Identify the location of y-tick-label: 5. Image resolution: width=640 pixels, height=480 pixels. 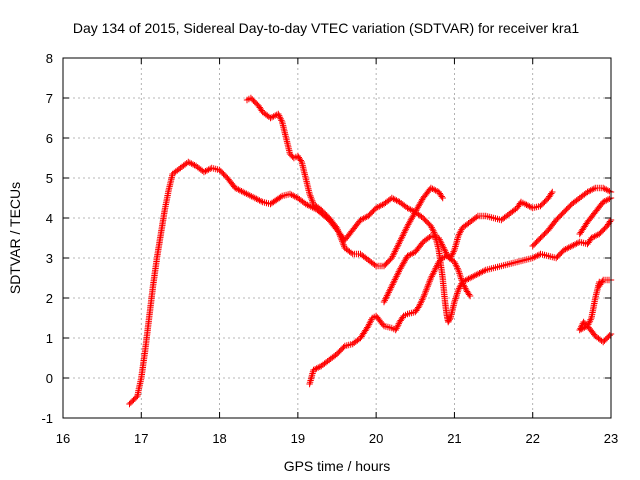
(49, 178).